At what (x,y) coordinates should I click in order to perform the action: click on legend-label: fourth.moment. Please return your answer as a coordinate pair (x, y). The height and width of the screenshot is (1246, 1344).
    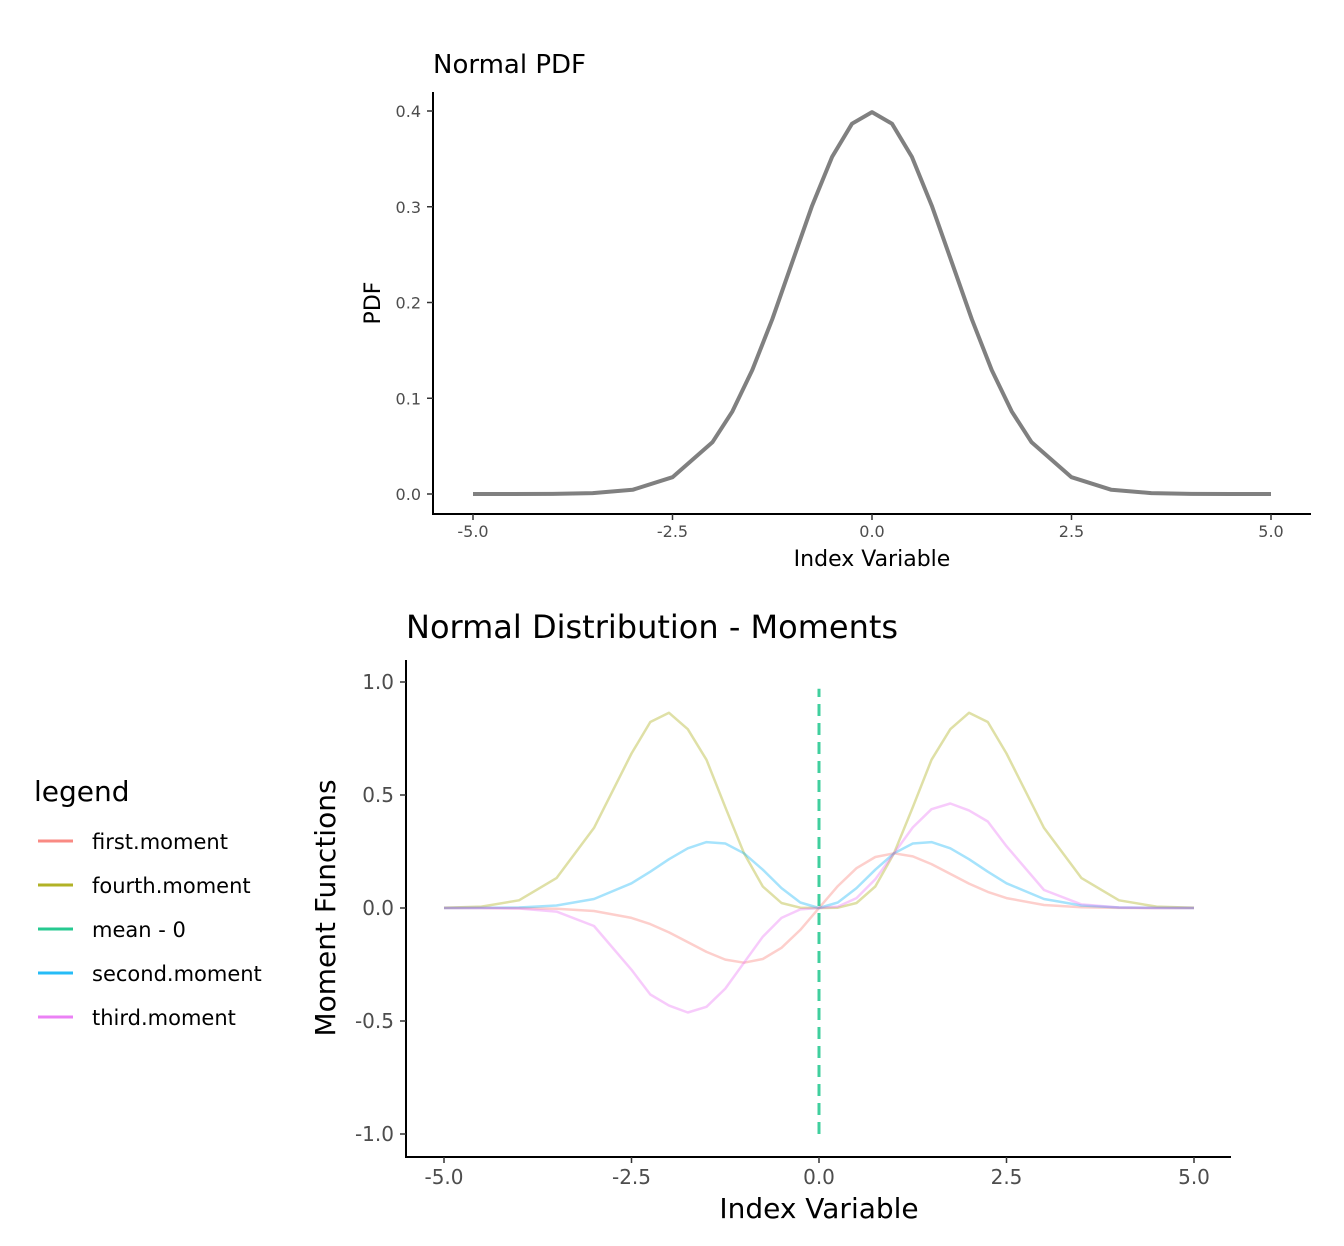
    Looking at the image, I should click on (171, 886).